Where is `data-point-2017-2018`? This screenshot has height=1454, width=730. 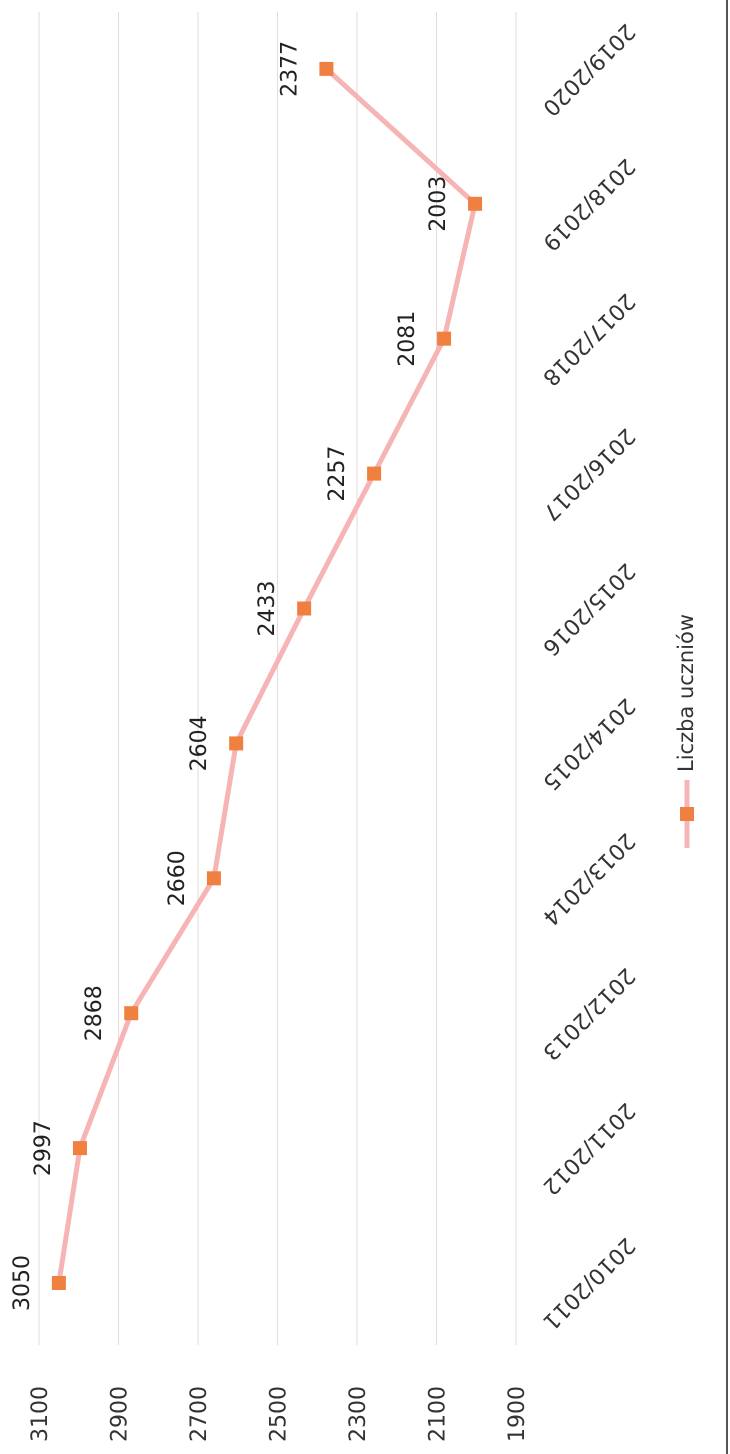
data-point-2017-2018 is located at coordinates (444, 338).